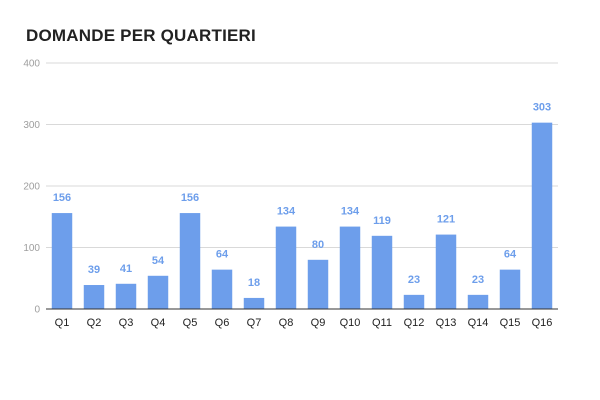 The height and width of the screenshot is (400, 600). What do you see at coordinates (141, 35) in the screenshot?
I see `chart-title: DOMANDE PER QUARTIERI` at bounding box center [141, 35].